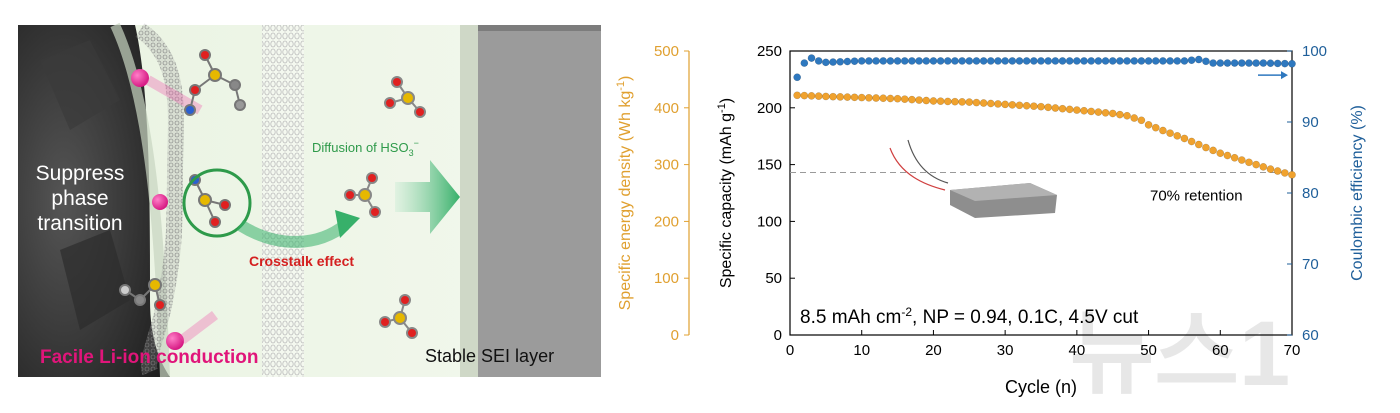  I want to click on y-right-tick-label: 70, so click(1310, 264).